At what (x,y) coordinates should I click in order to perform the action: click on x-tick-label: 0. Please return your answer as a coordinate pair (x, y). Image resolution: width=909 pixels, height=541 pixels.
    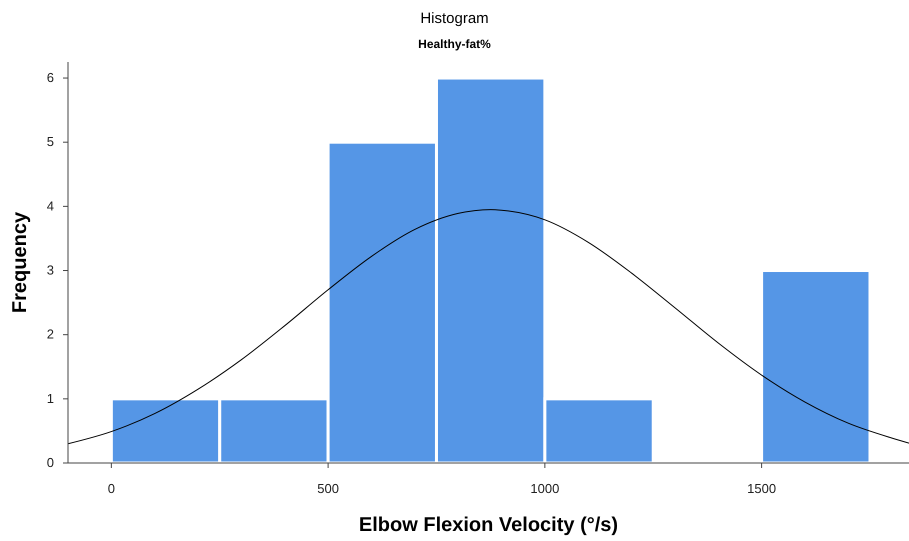
    Looking at the image, I should click on (111, 488).